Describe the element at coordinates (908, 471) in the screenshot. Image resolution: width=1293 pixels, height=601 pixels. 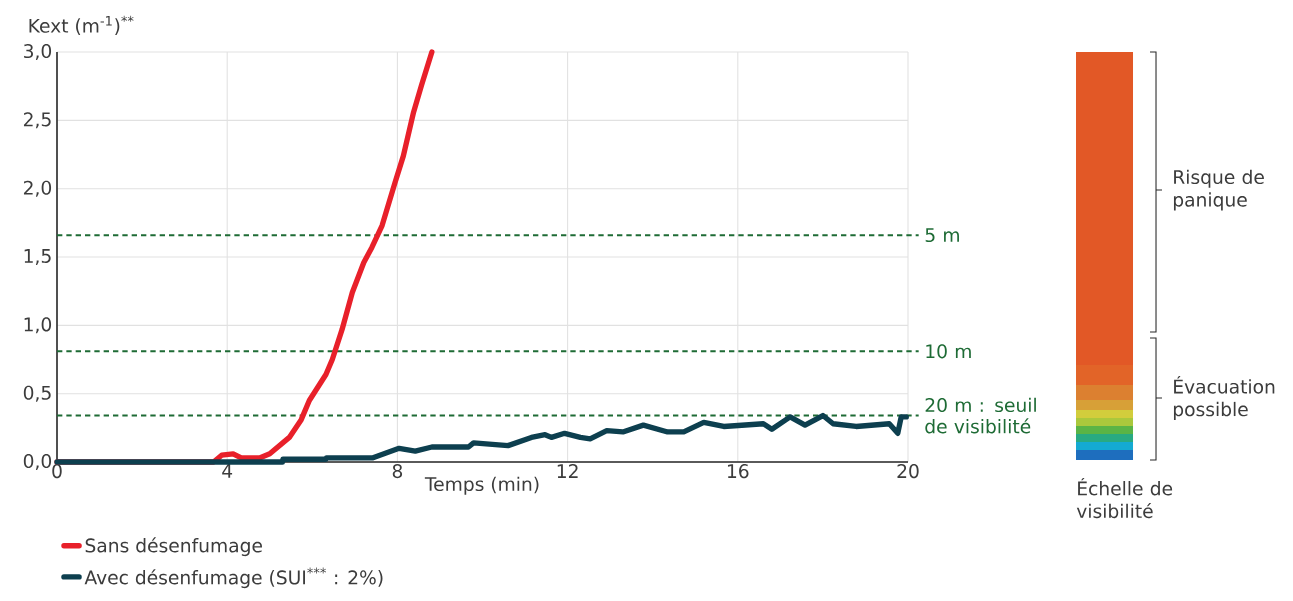
I see `x-tick-label: 20` at that location.